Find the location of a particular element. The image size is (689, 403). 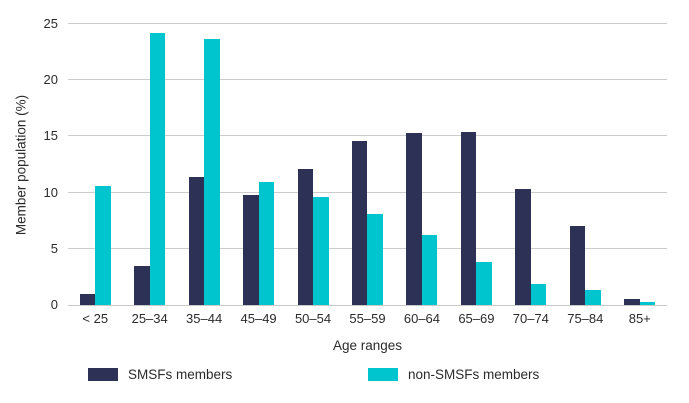

x-tick-label: 35–44 is located at coordinates (204, 318).